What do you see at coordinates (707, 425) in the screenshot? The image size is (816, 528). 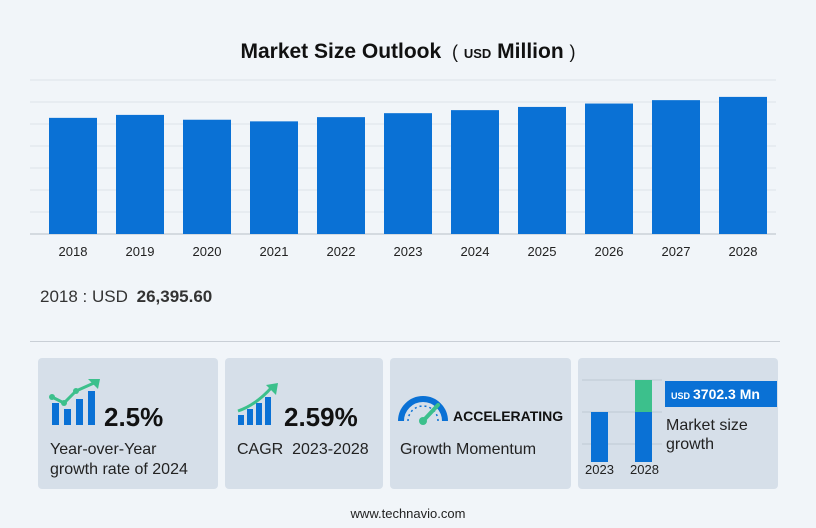 I see `market-desc-1: Market size` at bounding box center [707, 425].